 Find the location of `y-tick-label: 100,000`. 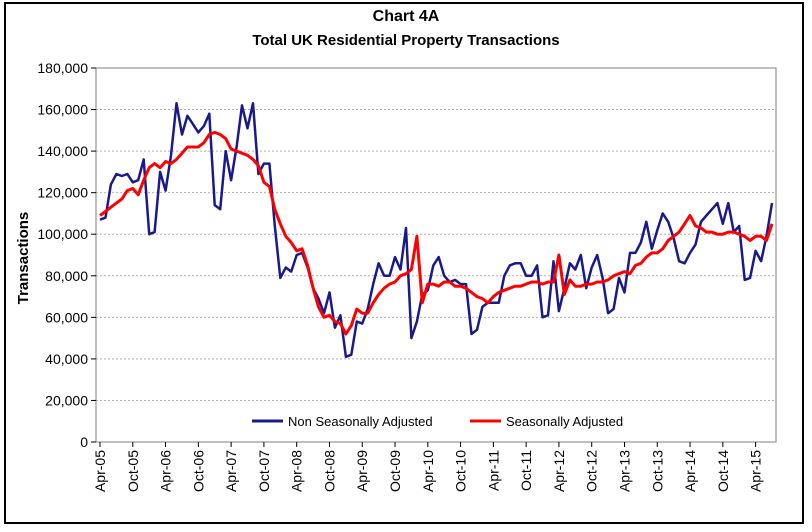

y-tick-label: 100,000 is located at coordinates (62, 234).